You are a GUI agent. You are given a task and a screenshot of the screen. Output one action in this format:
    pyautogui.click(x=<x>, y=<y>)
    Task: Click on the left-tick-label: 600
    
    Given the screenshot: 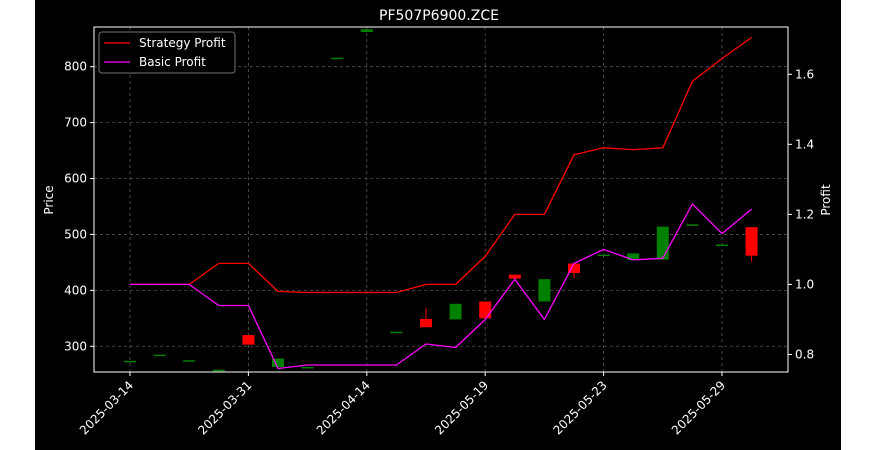 What is the action you would take?
    pyautogui.click(x=75, y=179)
    